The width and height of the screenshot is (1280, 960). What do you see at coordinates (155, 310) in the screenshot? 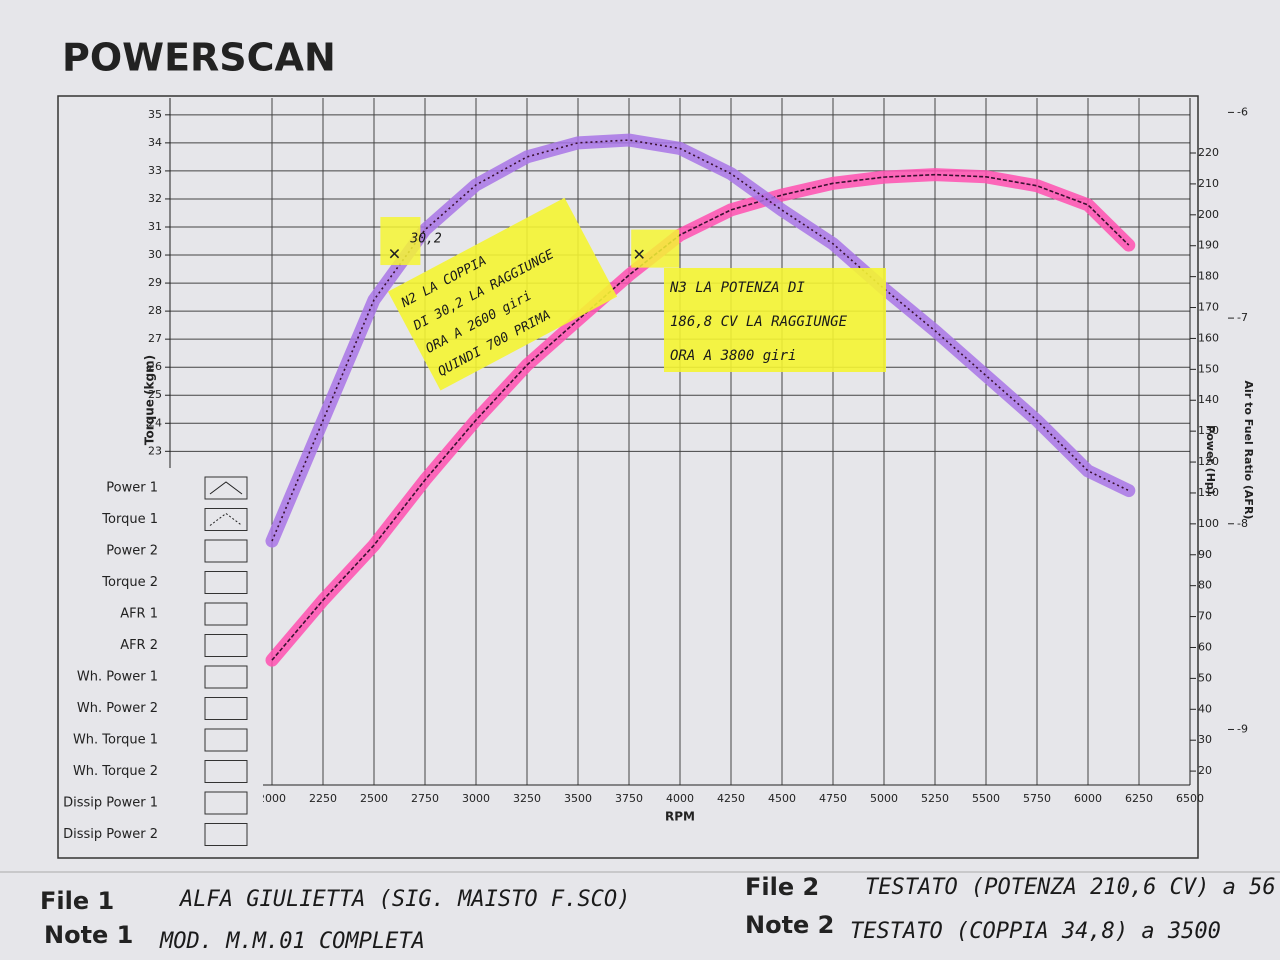
I see `y-tick-label: 28` at bounding box center [155, 310].